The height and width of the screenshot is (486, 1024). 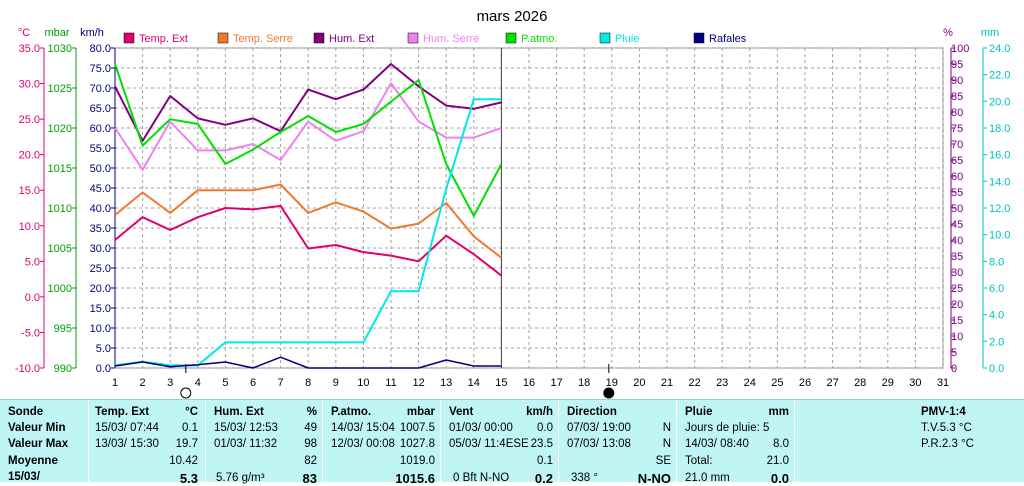 I want to click on moon-markers, so click(x=397, y=381).